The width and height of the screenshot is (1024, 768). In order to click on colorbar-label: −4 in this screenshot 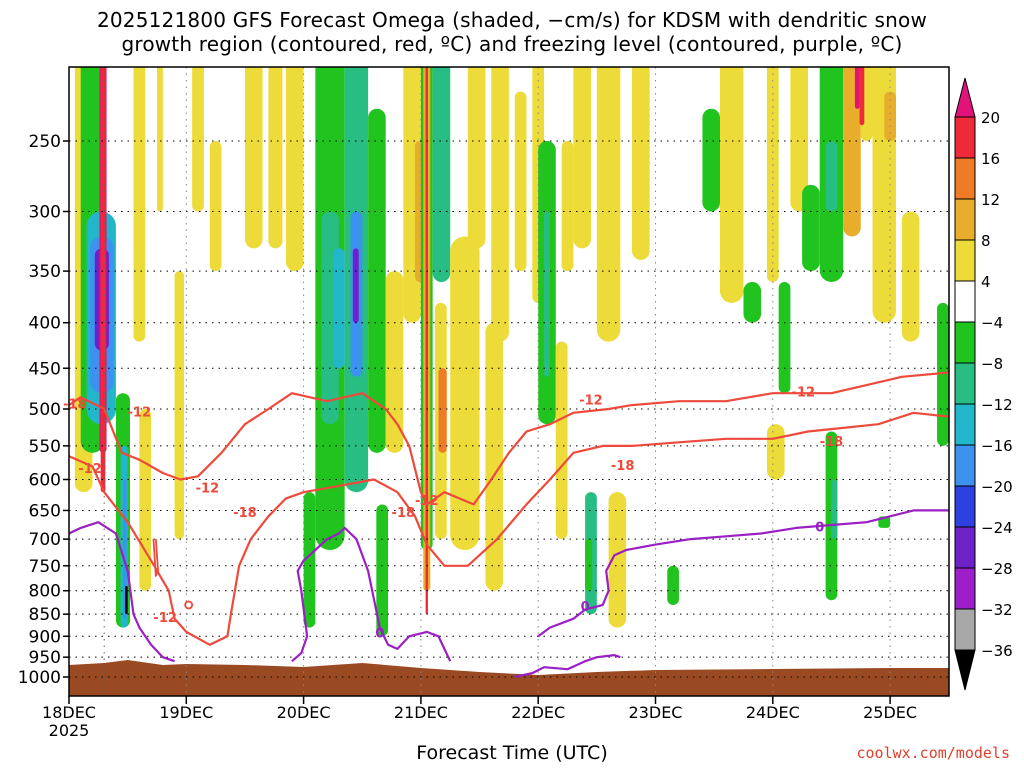, I will do `click(992, 323)`.